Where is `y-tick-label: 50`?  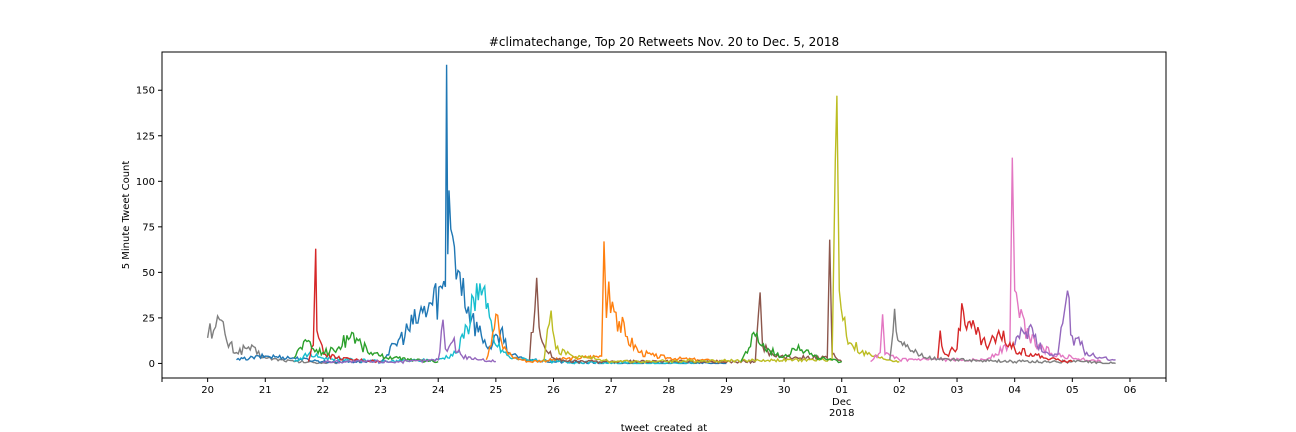 y-tick-label: 50 is located at coordinates (148, 273).